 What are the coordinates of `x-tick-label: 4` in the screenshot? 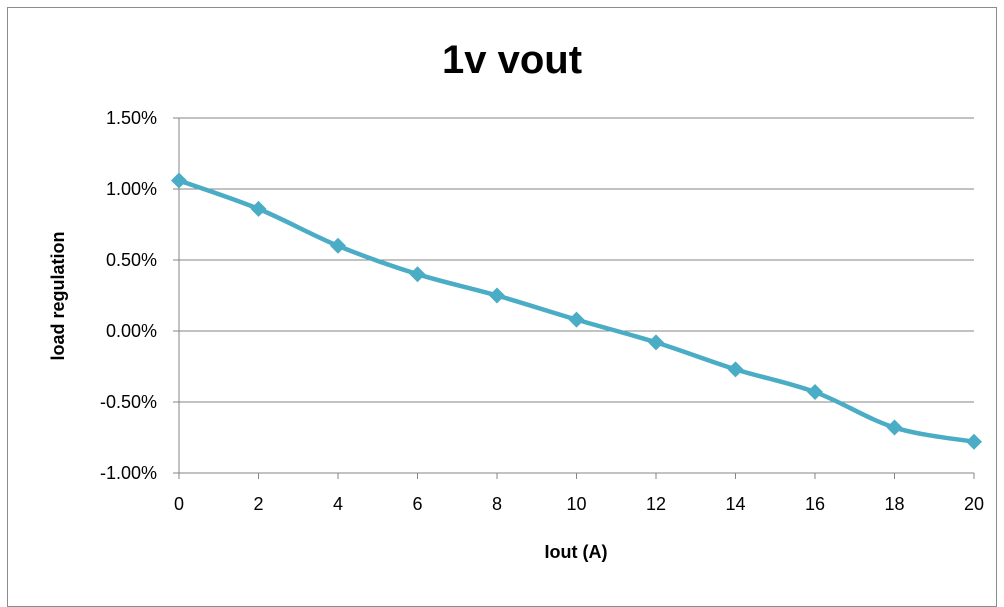 It's located at (338, 504).